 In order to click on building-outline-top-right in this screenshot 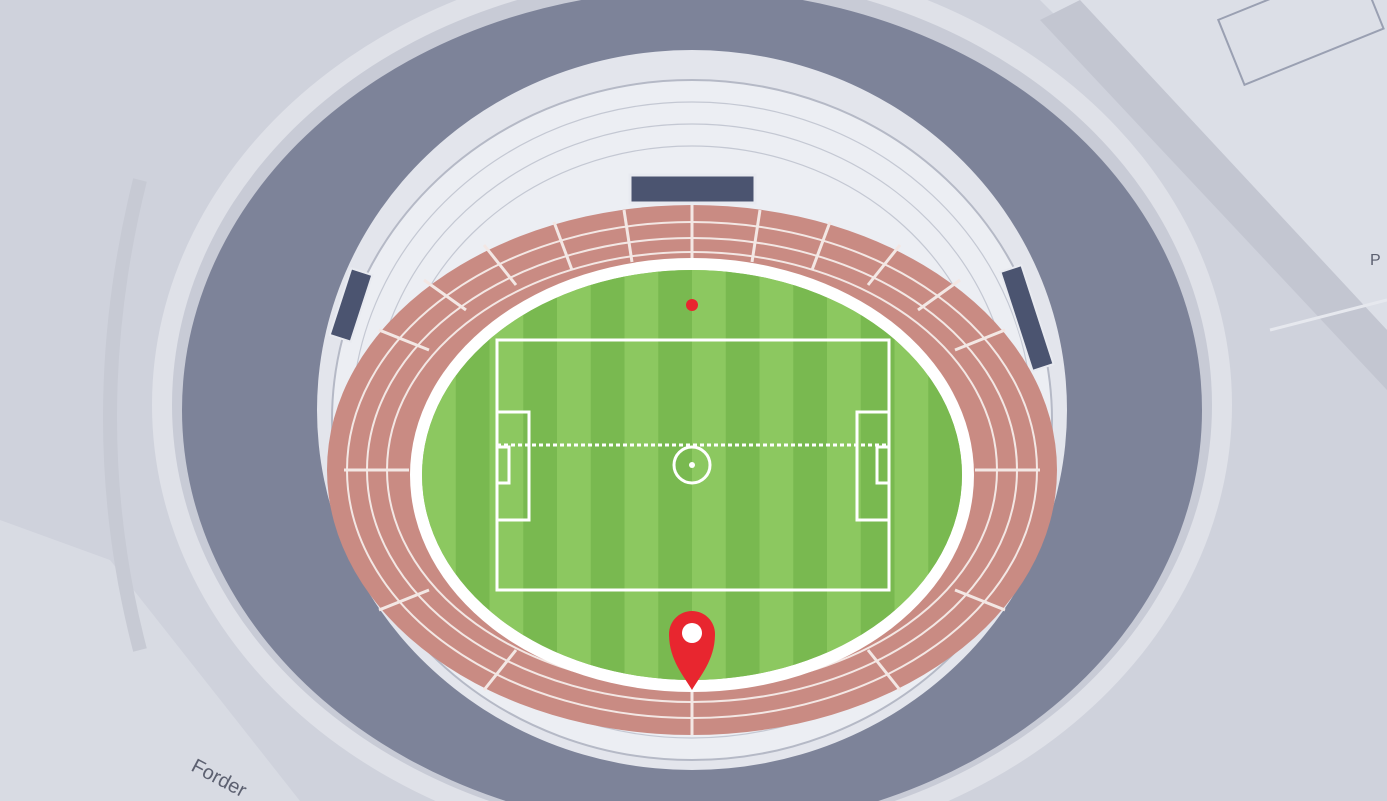, I will do `click(1300, 43)`.